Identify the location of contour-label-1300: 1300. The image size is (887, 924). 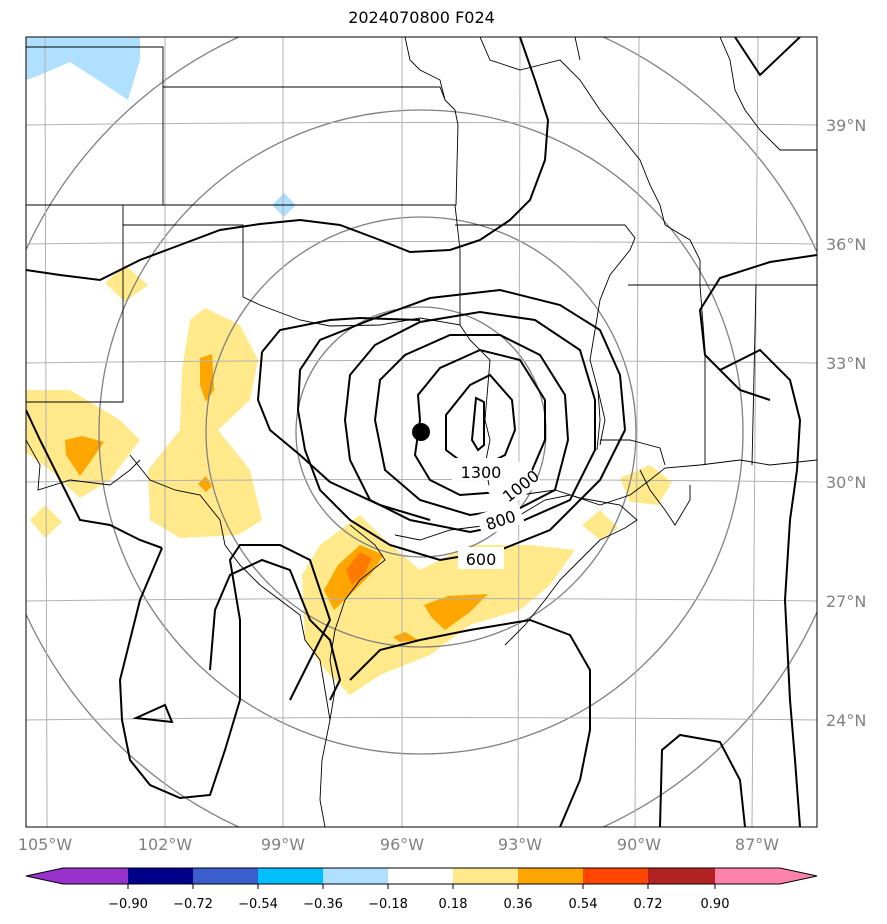
(481, 472).